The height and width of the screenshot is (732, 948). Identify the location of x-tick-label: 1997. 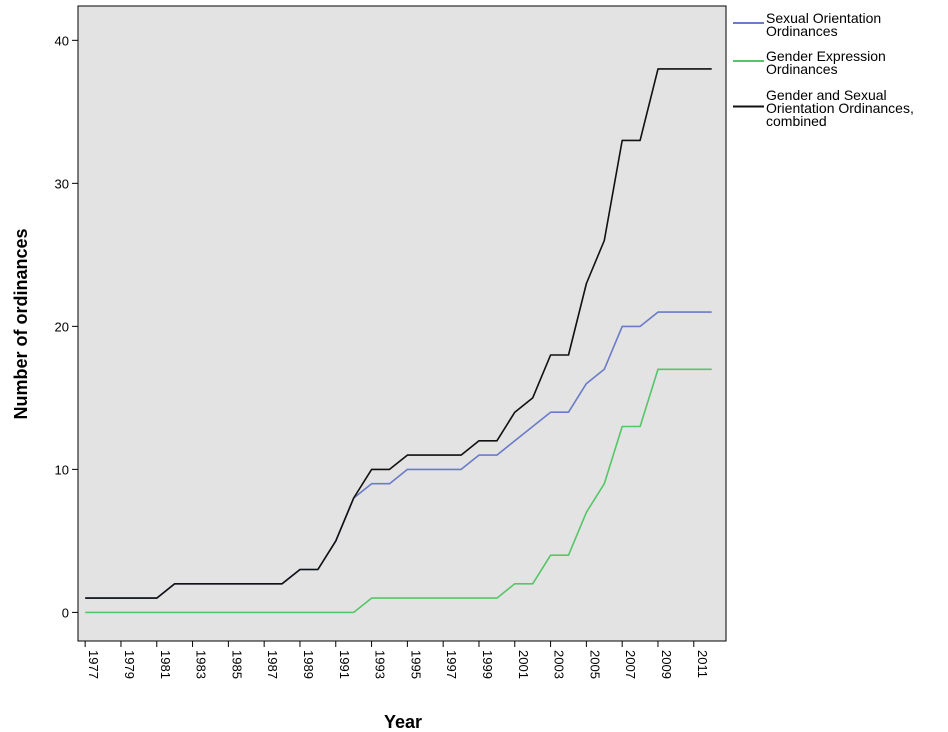
(451, 664).